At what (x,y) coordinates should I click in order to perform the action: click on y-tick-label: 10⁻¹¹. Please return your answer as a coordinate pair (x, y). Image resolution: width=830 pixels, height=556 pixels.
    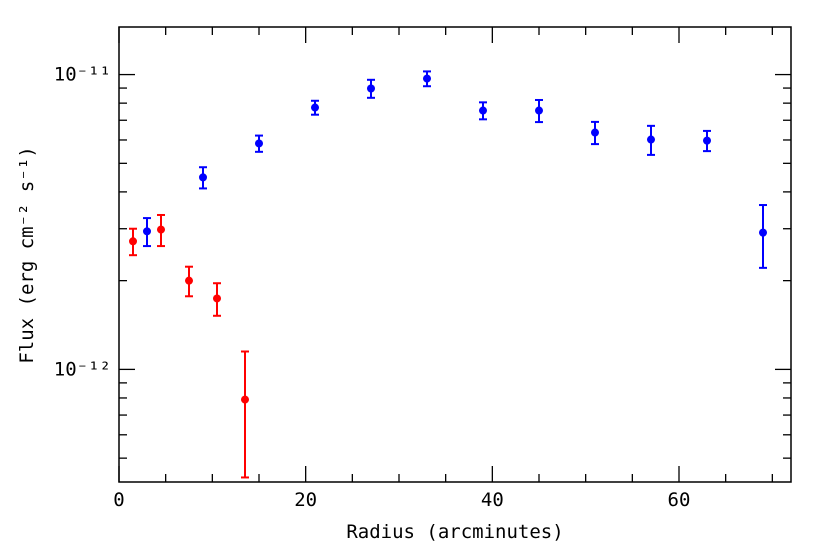
    Looking at the image, I should click on (82, 75).